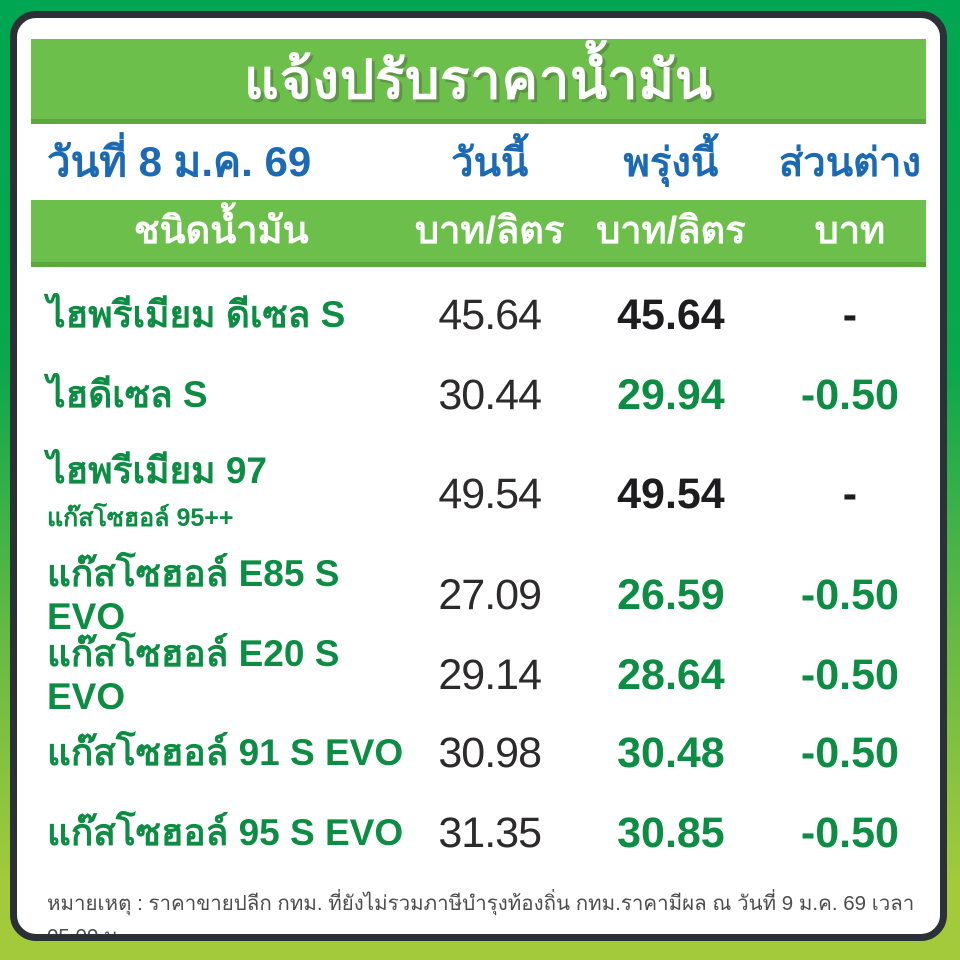 Image resolution: width=960 pixels, height=960 pixels. I want to click on price-today: 27.09, so click(490, 595).